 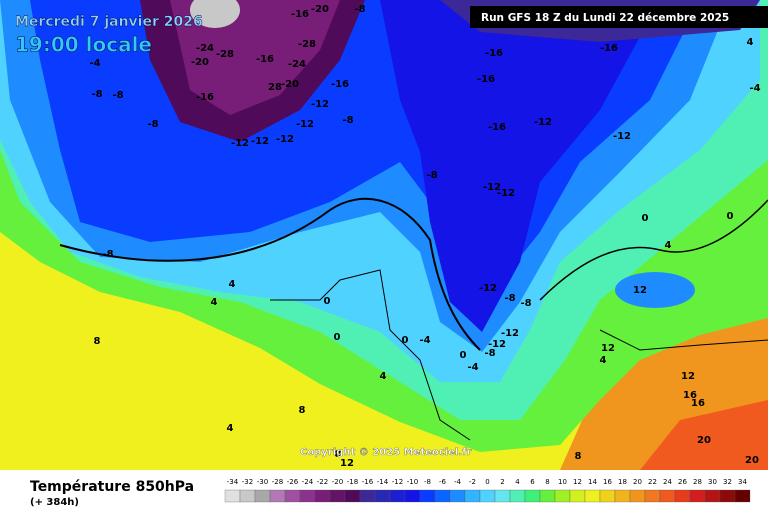 I want to click on scale-label: -22, so click(x=322, y=482).